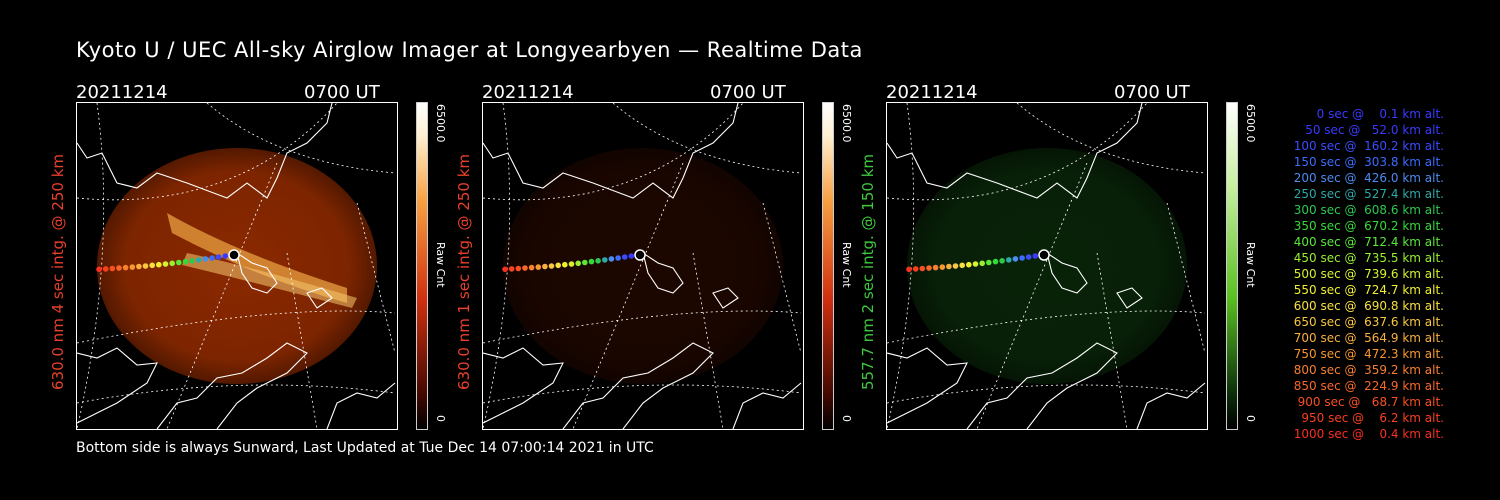 The width and height of the screenshot is (1500, 500). I want to click on legend-row: 650 sec @ 637.6 km alt., so click(1366, 322).